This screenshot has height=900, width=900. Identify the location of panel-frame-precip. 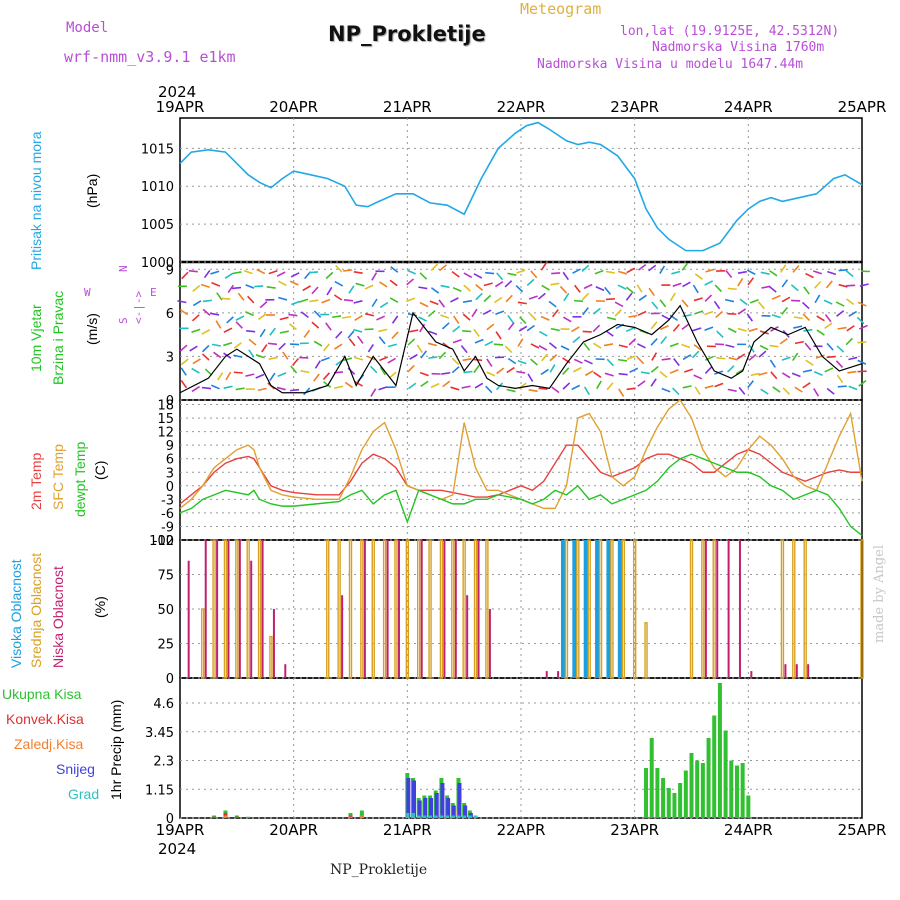
(521, 748).